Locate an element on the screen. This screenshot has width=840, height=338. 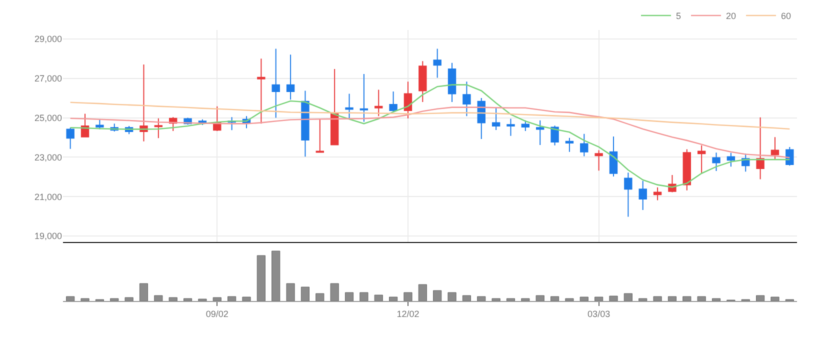
y-tick-label: 23,000 is located at coordinates (48, 157).